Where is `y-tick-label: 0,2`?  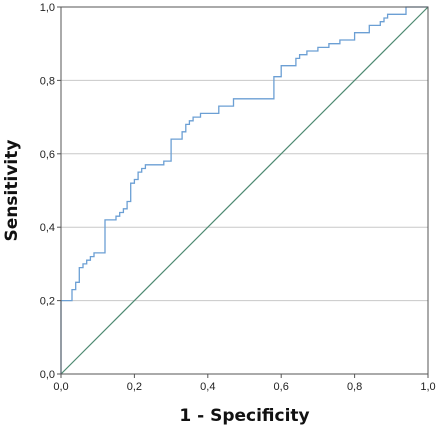 y-tick-label: 0,2 is located at coordinates (47, 302).